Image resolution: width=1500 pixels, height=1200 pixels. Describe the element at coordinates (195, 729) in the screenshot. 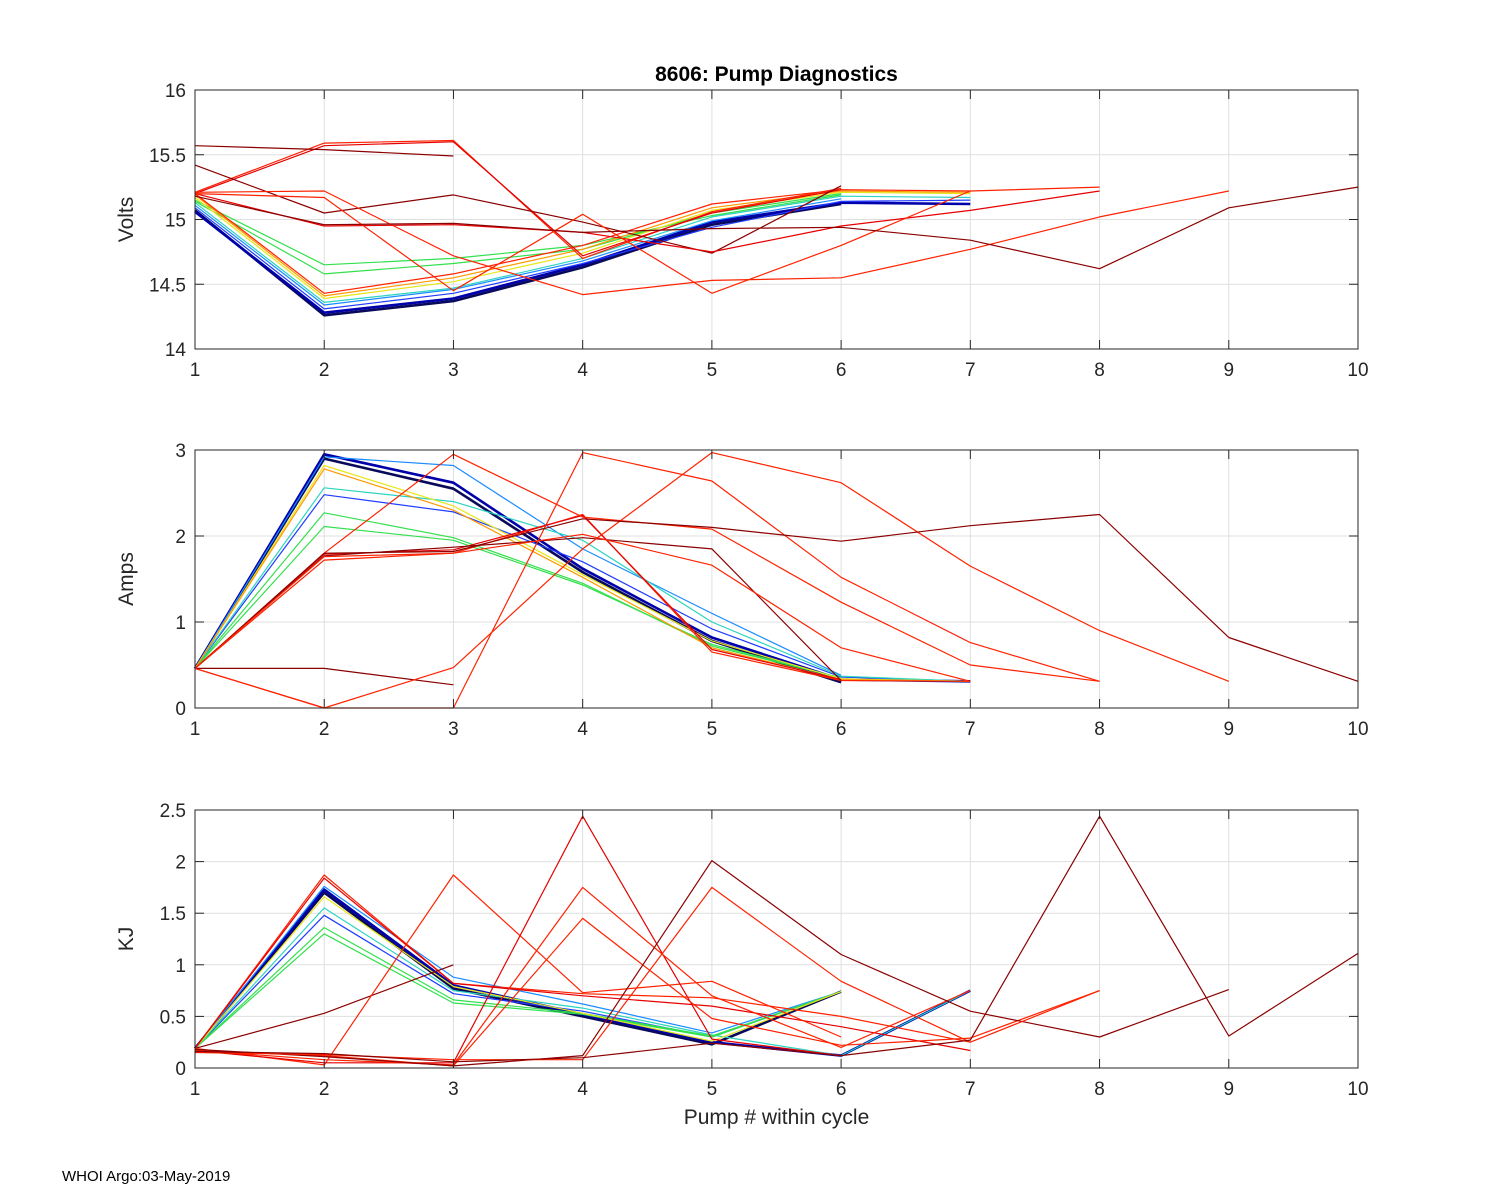

I see `amps-x-tick-label: 1` at that location.